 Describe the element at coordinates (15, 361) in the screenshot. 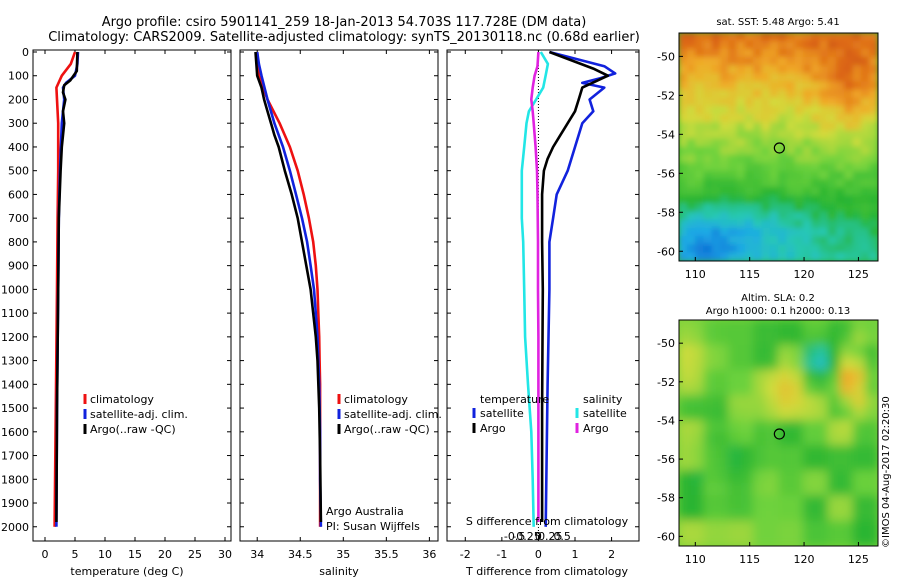

I see `y-tick-label: 1300` at that location.